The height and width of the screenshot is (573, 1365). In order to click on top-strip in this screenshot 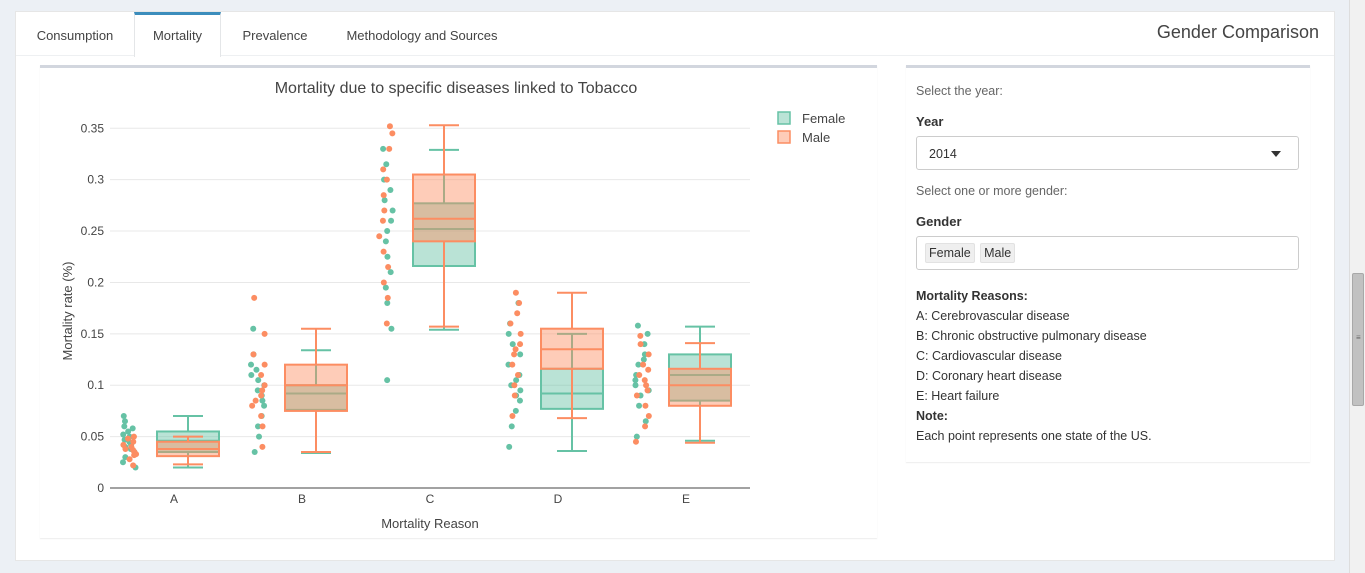, I will do `click(682, 5)`.